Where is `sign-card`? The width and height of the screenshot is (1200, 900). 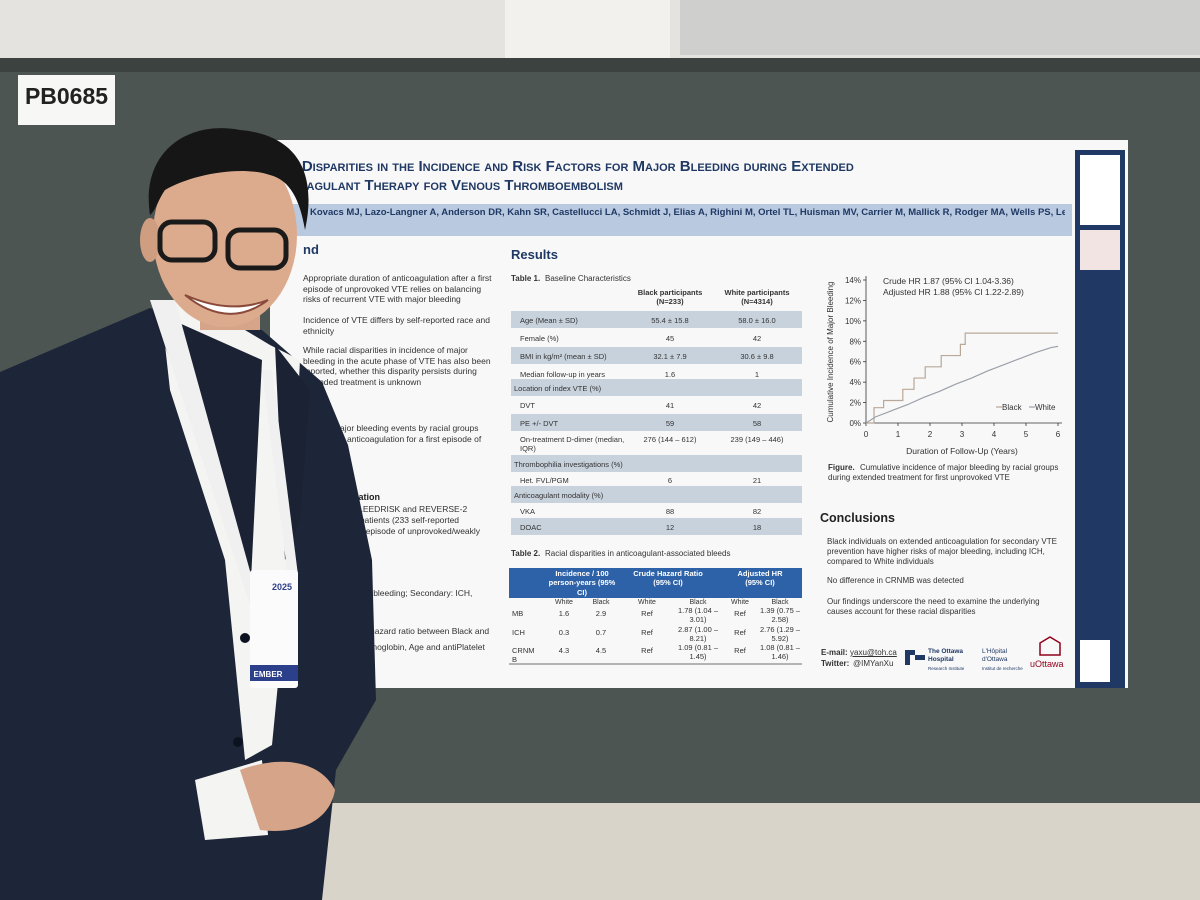 sign-card is located at coordinates (66, 100).